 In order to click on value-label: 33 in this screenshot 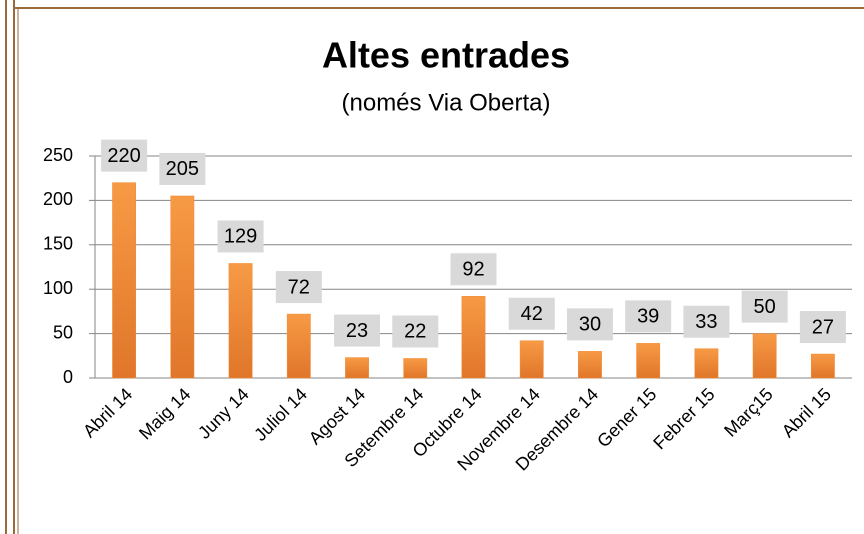, I will do `click(706, 322)`.